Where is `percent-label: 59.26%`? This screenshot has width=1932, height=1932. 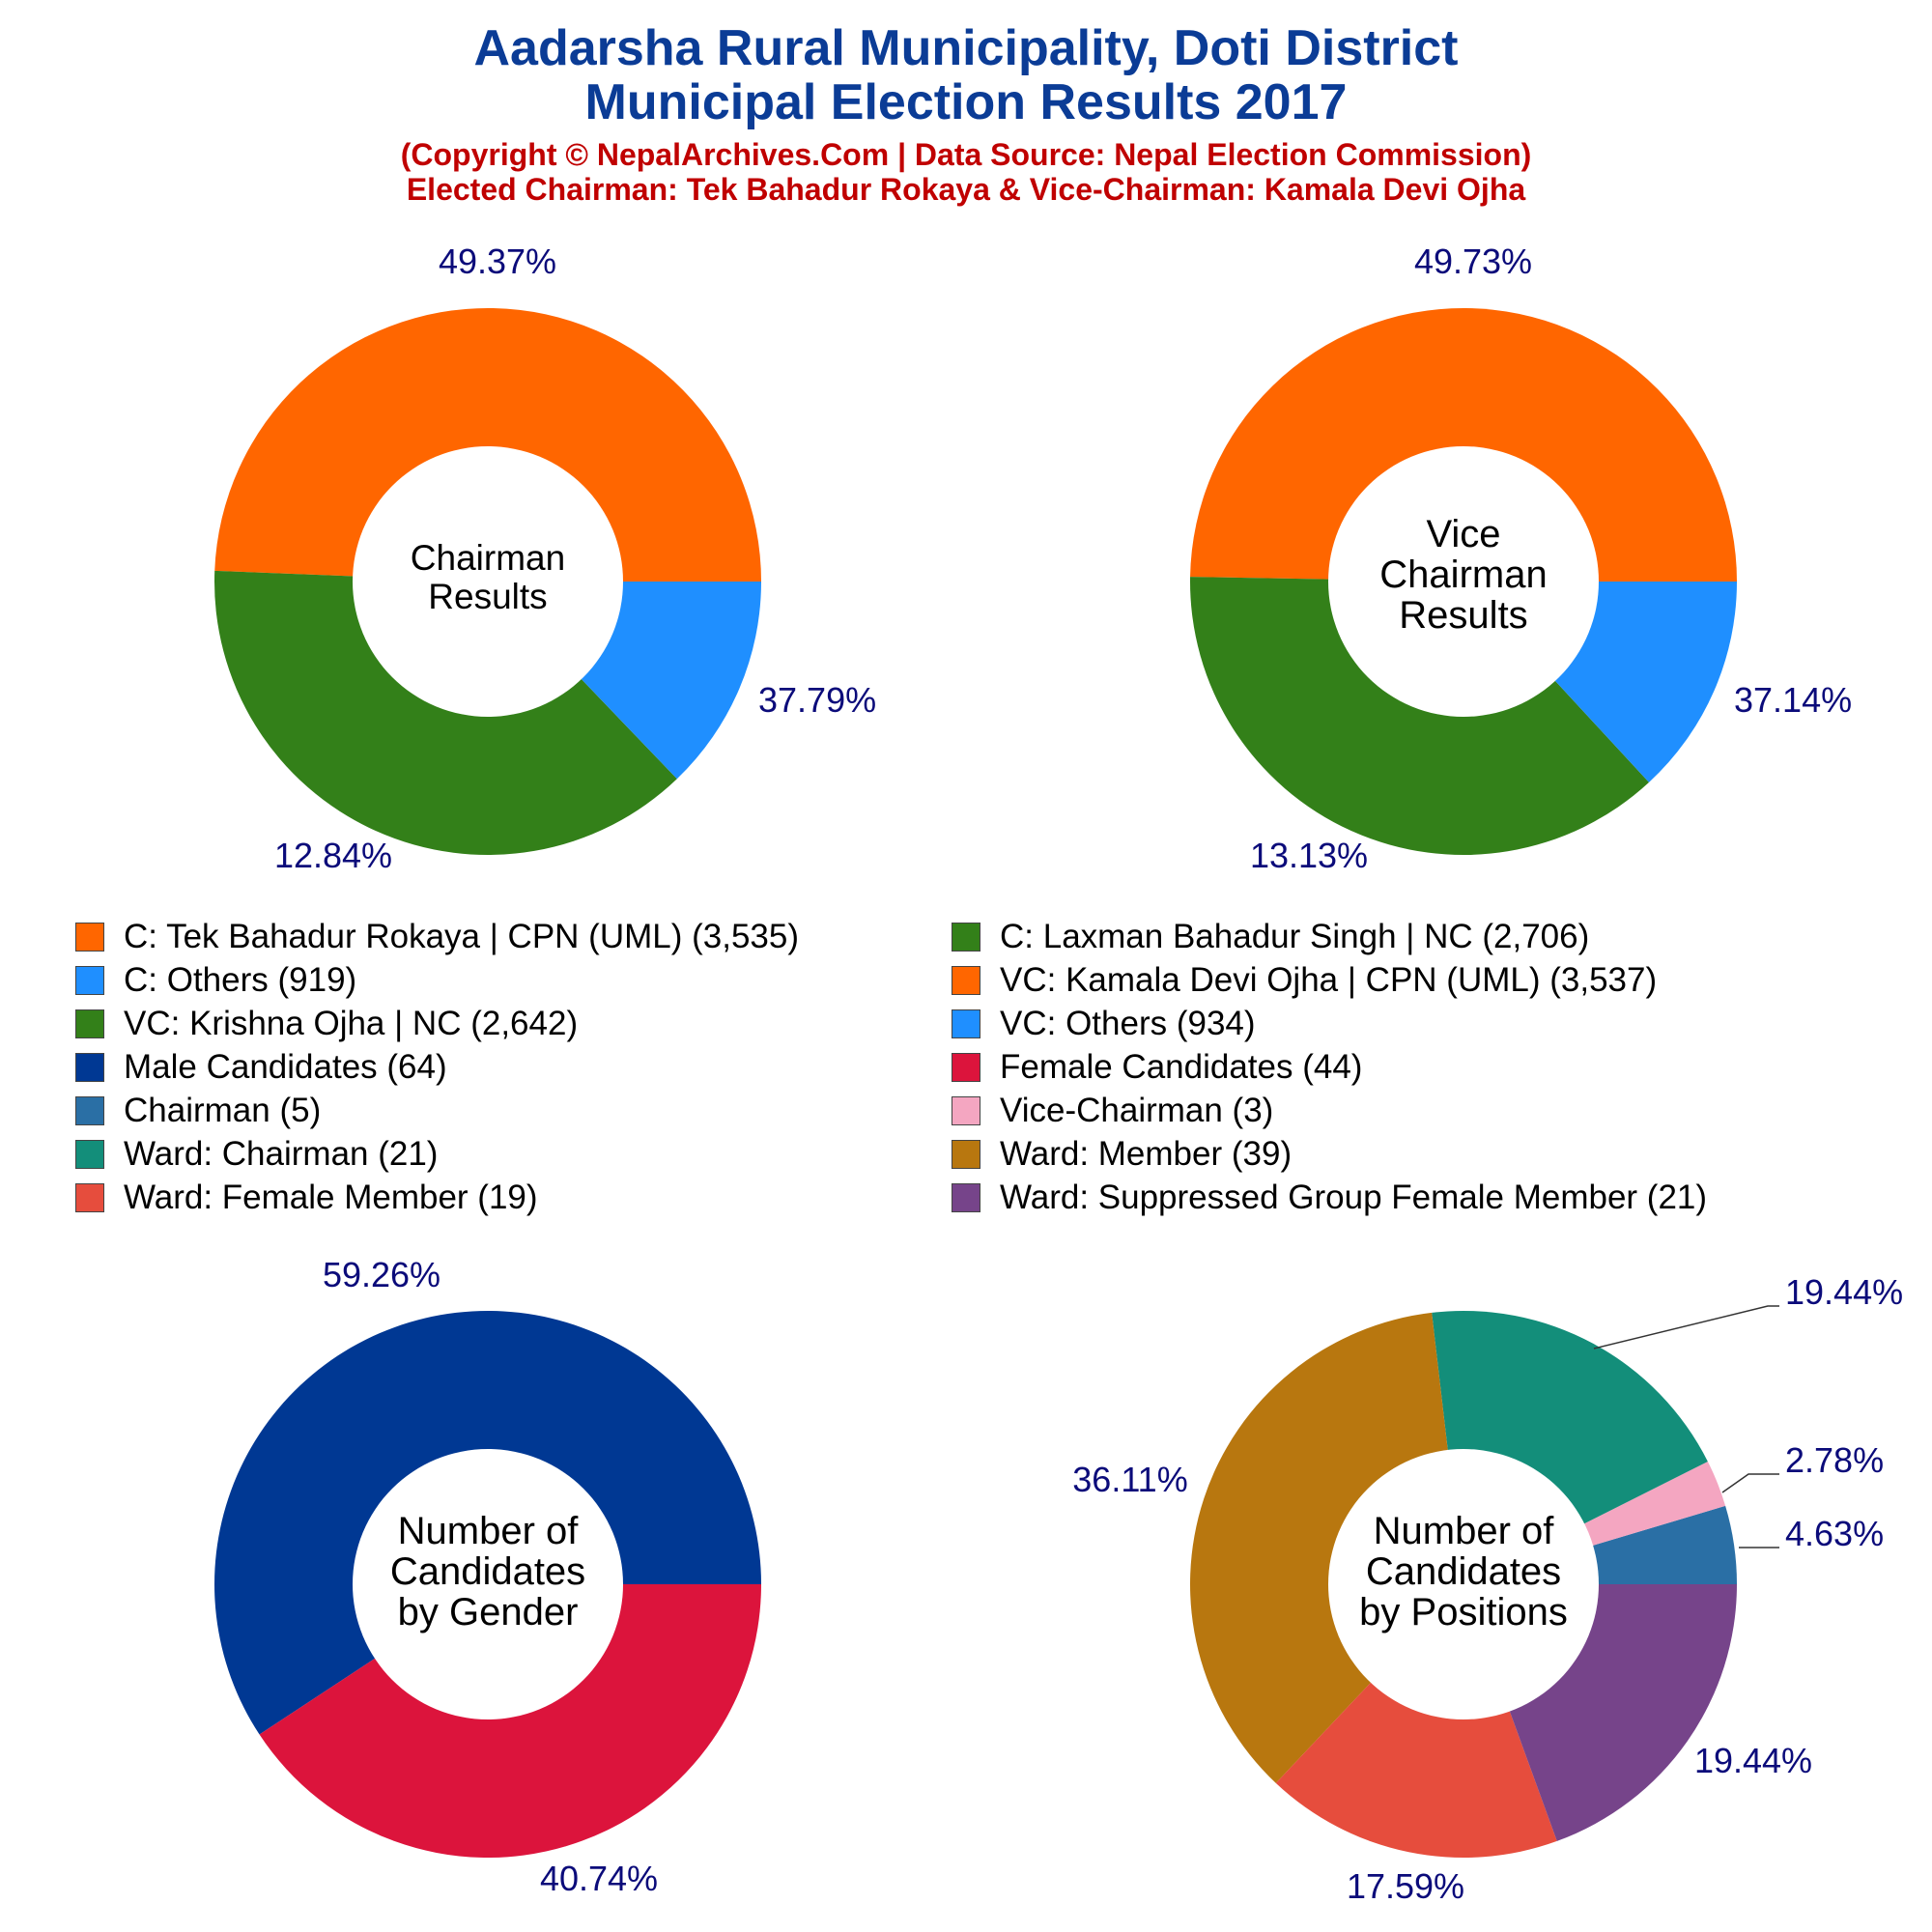
percent-label: 59.26% is located at coordinates (381, 1274).